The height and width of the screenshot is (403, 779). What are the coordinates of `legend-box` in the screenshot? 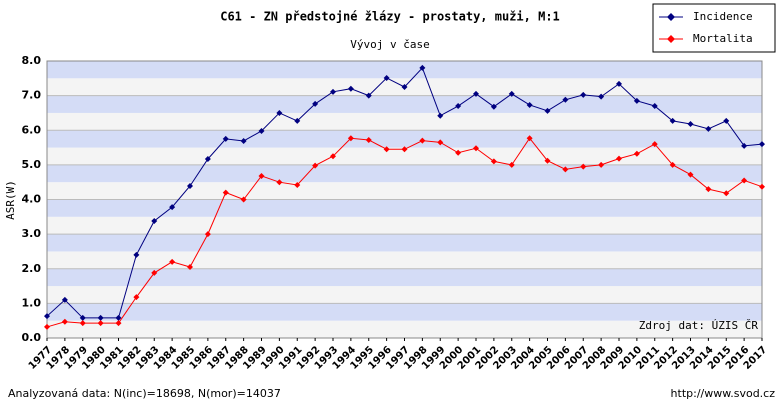 It's located at (714, 28).